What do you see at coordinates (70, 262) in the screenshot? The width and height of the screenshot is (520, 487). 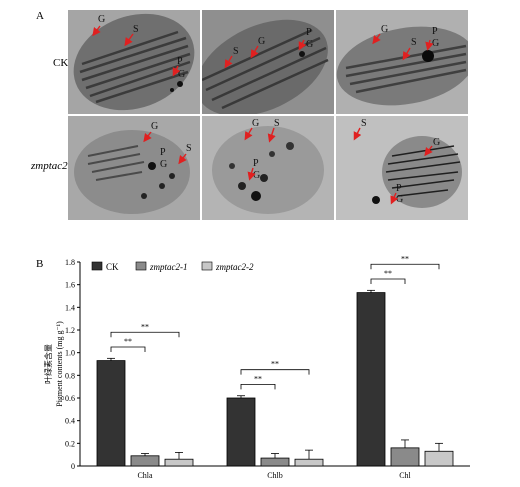 I see `y-tick-label: 1.8` at bounding box center [70, 262].